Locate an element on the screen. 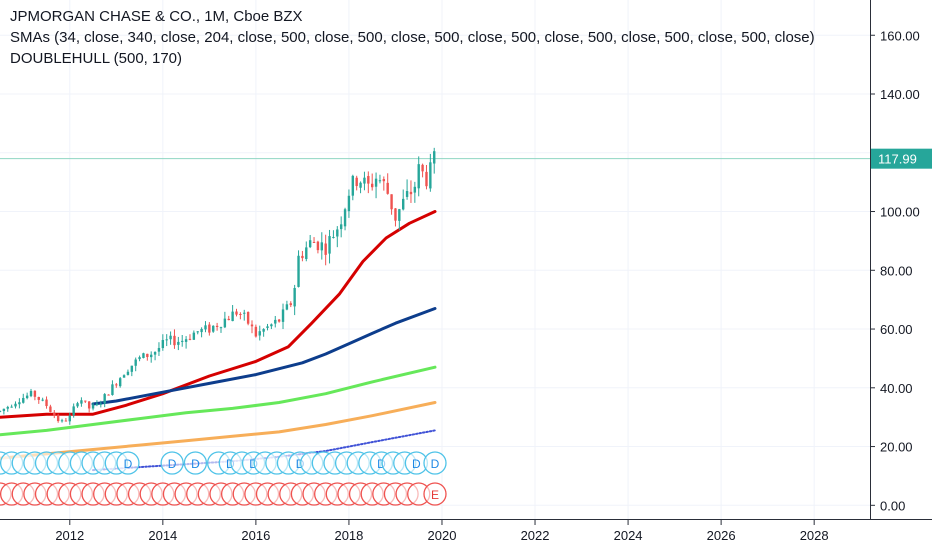  doublehull-indicator-label: DOUBLEHULL (500, 170) is located at coordinates (96, 58).